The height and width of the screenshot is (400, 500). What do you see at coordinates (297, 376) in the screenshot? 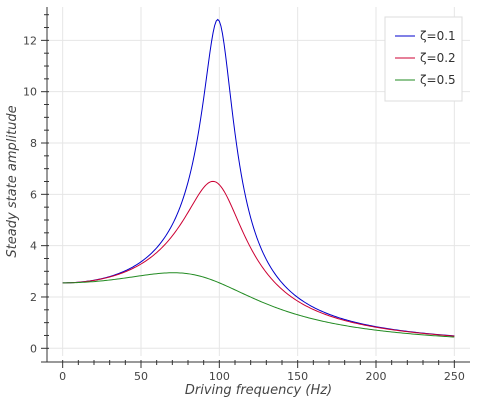
I see `x-tick-label: 150` at bounding box center [297, 376].